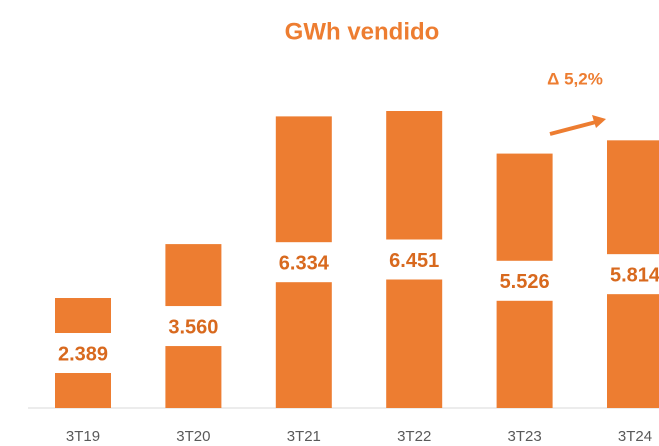 Image resolution: width=659 pixels, height=446 pixels. I want to click on data-label: 5.526, so click(525, 282).